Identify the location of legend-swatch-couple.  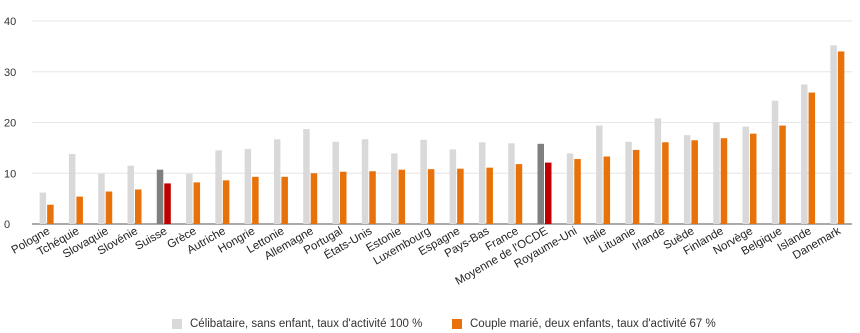
(457, 324).